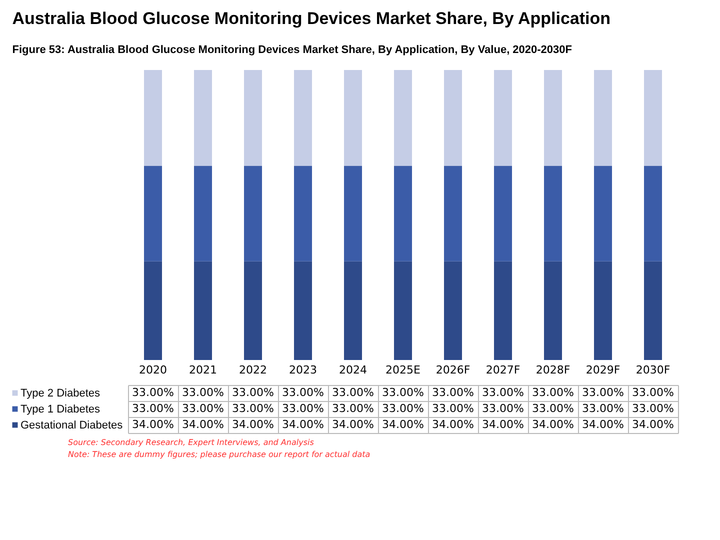 This screenshot has height=540, width=720. What do you see at coordinates (253, 370) in the screenshot?
I see `x-tick-label: 2022` at bounding box center [253, 370].